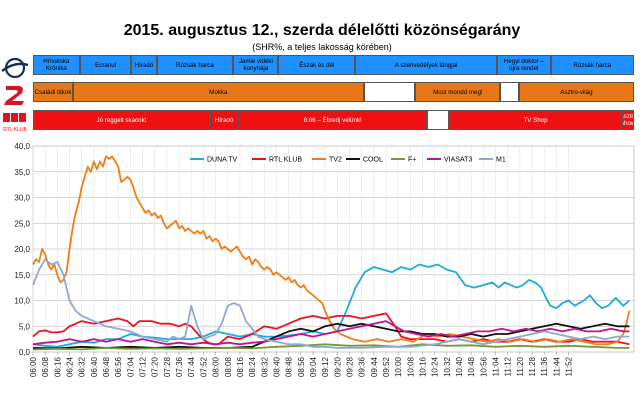 The image size is (644, 415). Describe the element at coordinates (483, 366) in the screenshot. I see `x-tick-label: 10:56` at that location.